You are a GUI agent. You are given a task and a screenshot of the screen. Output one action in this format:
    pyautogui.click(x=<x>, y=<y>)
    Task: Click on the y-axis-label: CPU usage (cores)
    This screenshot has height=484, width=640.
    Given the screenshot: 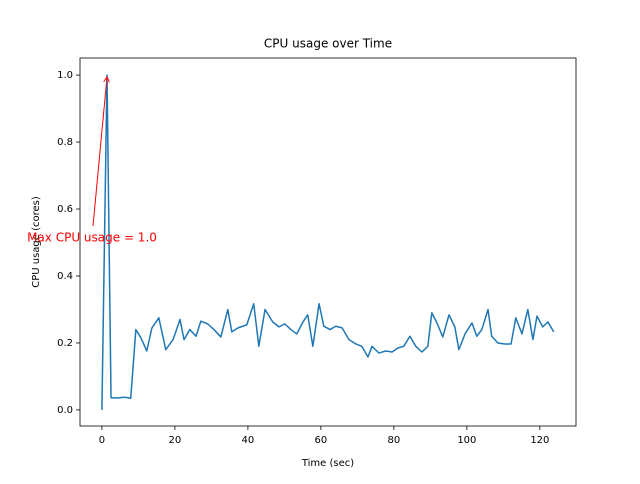 What is the action you would take?
    pyautogui.click(x=36, y=242)
    